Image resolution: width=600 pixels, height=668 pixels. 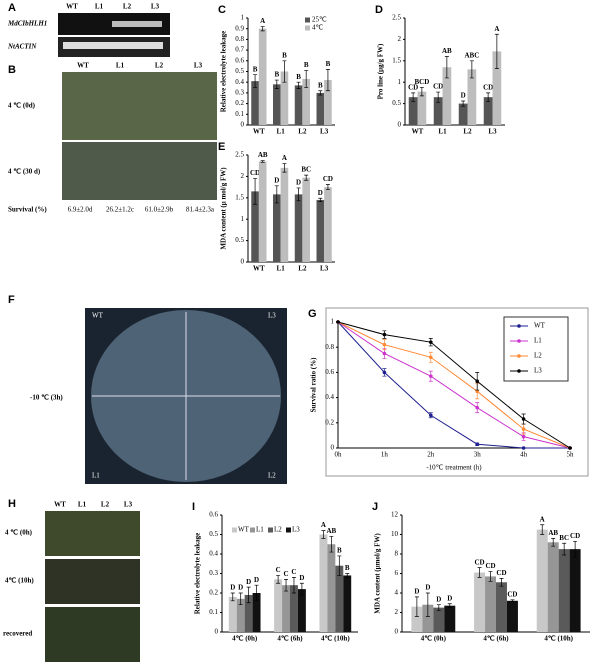 I want to click on y-tick-label: 6, so click(x=397, y=573).